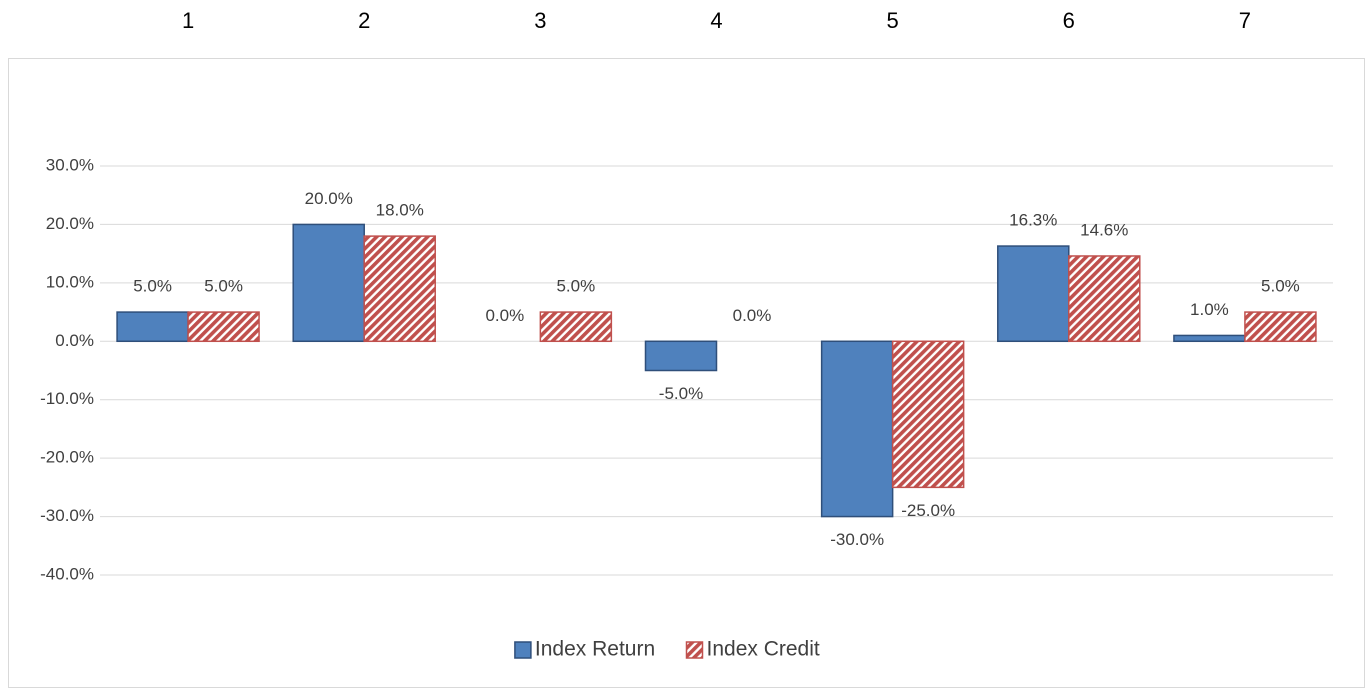 The width and height of the screenshot is (1372, 689). What do you see at coordinates (1104, 229) in the screenshot?
I see `value-label: 14.6%` at bounding box center [1104, 229].